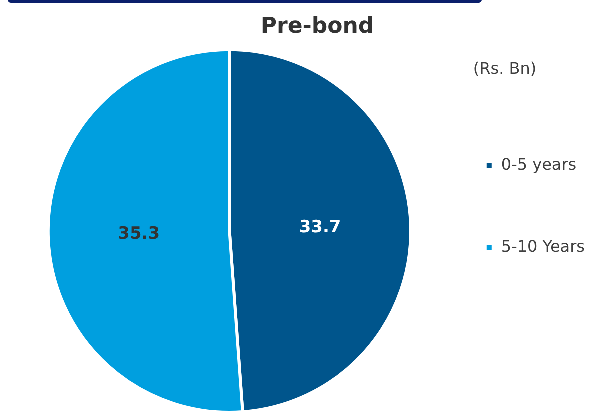  Describe the element at coordinates (139, 234) in the screenshot. I see `data-label: 35.3` at that location.